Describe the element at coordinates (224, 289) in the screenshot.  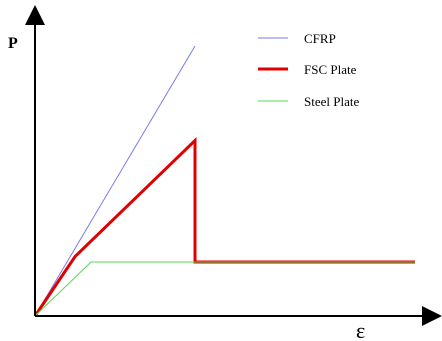
I see `series-line-steel-plate` at that location.